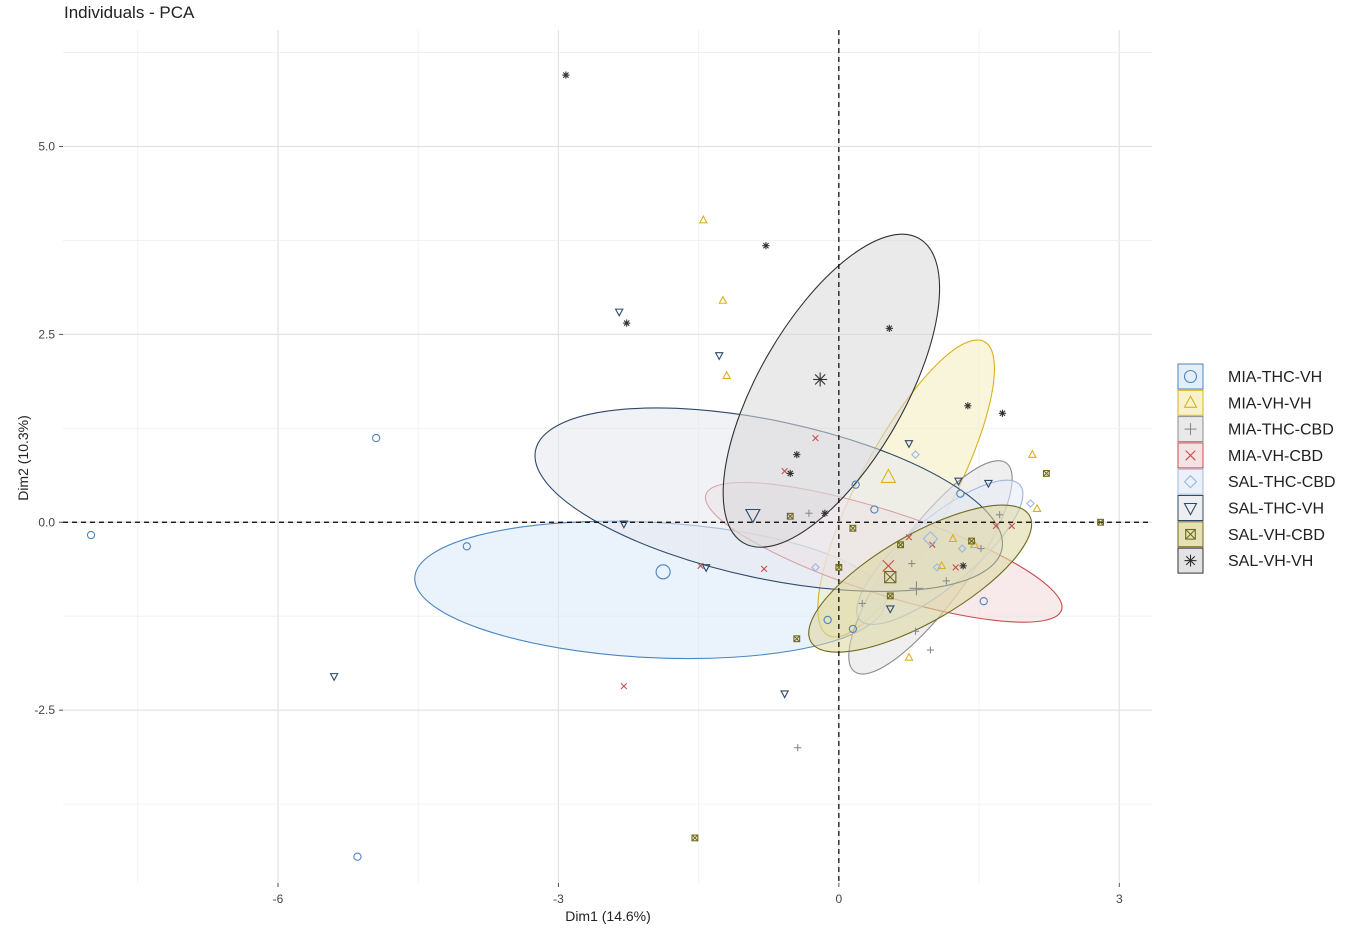 This screenshot has height=930, width=1351. I want to click on legend-item-sal-vh-cbd: SAL-VH-CBD, so click(1251, 534).